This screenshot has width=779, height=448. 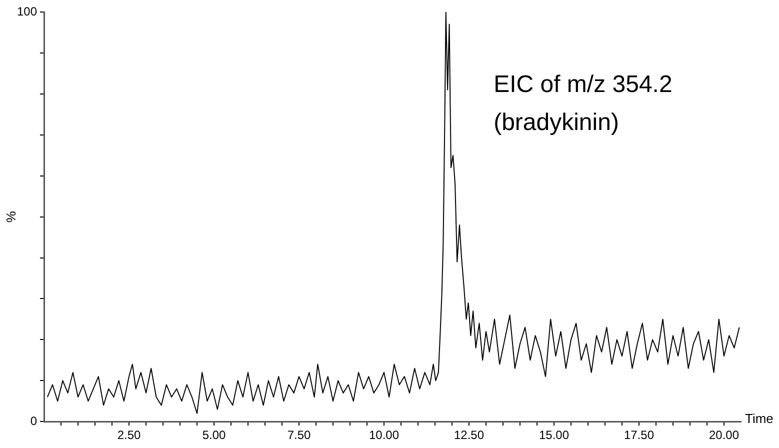 I want to click on x-tick-label: 20.00, so click(x=724, y=435).